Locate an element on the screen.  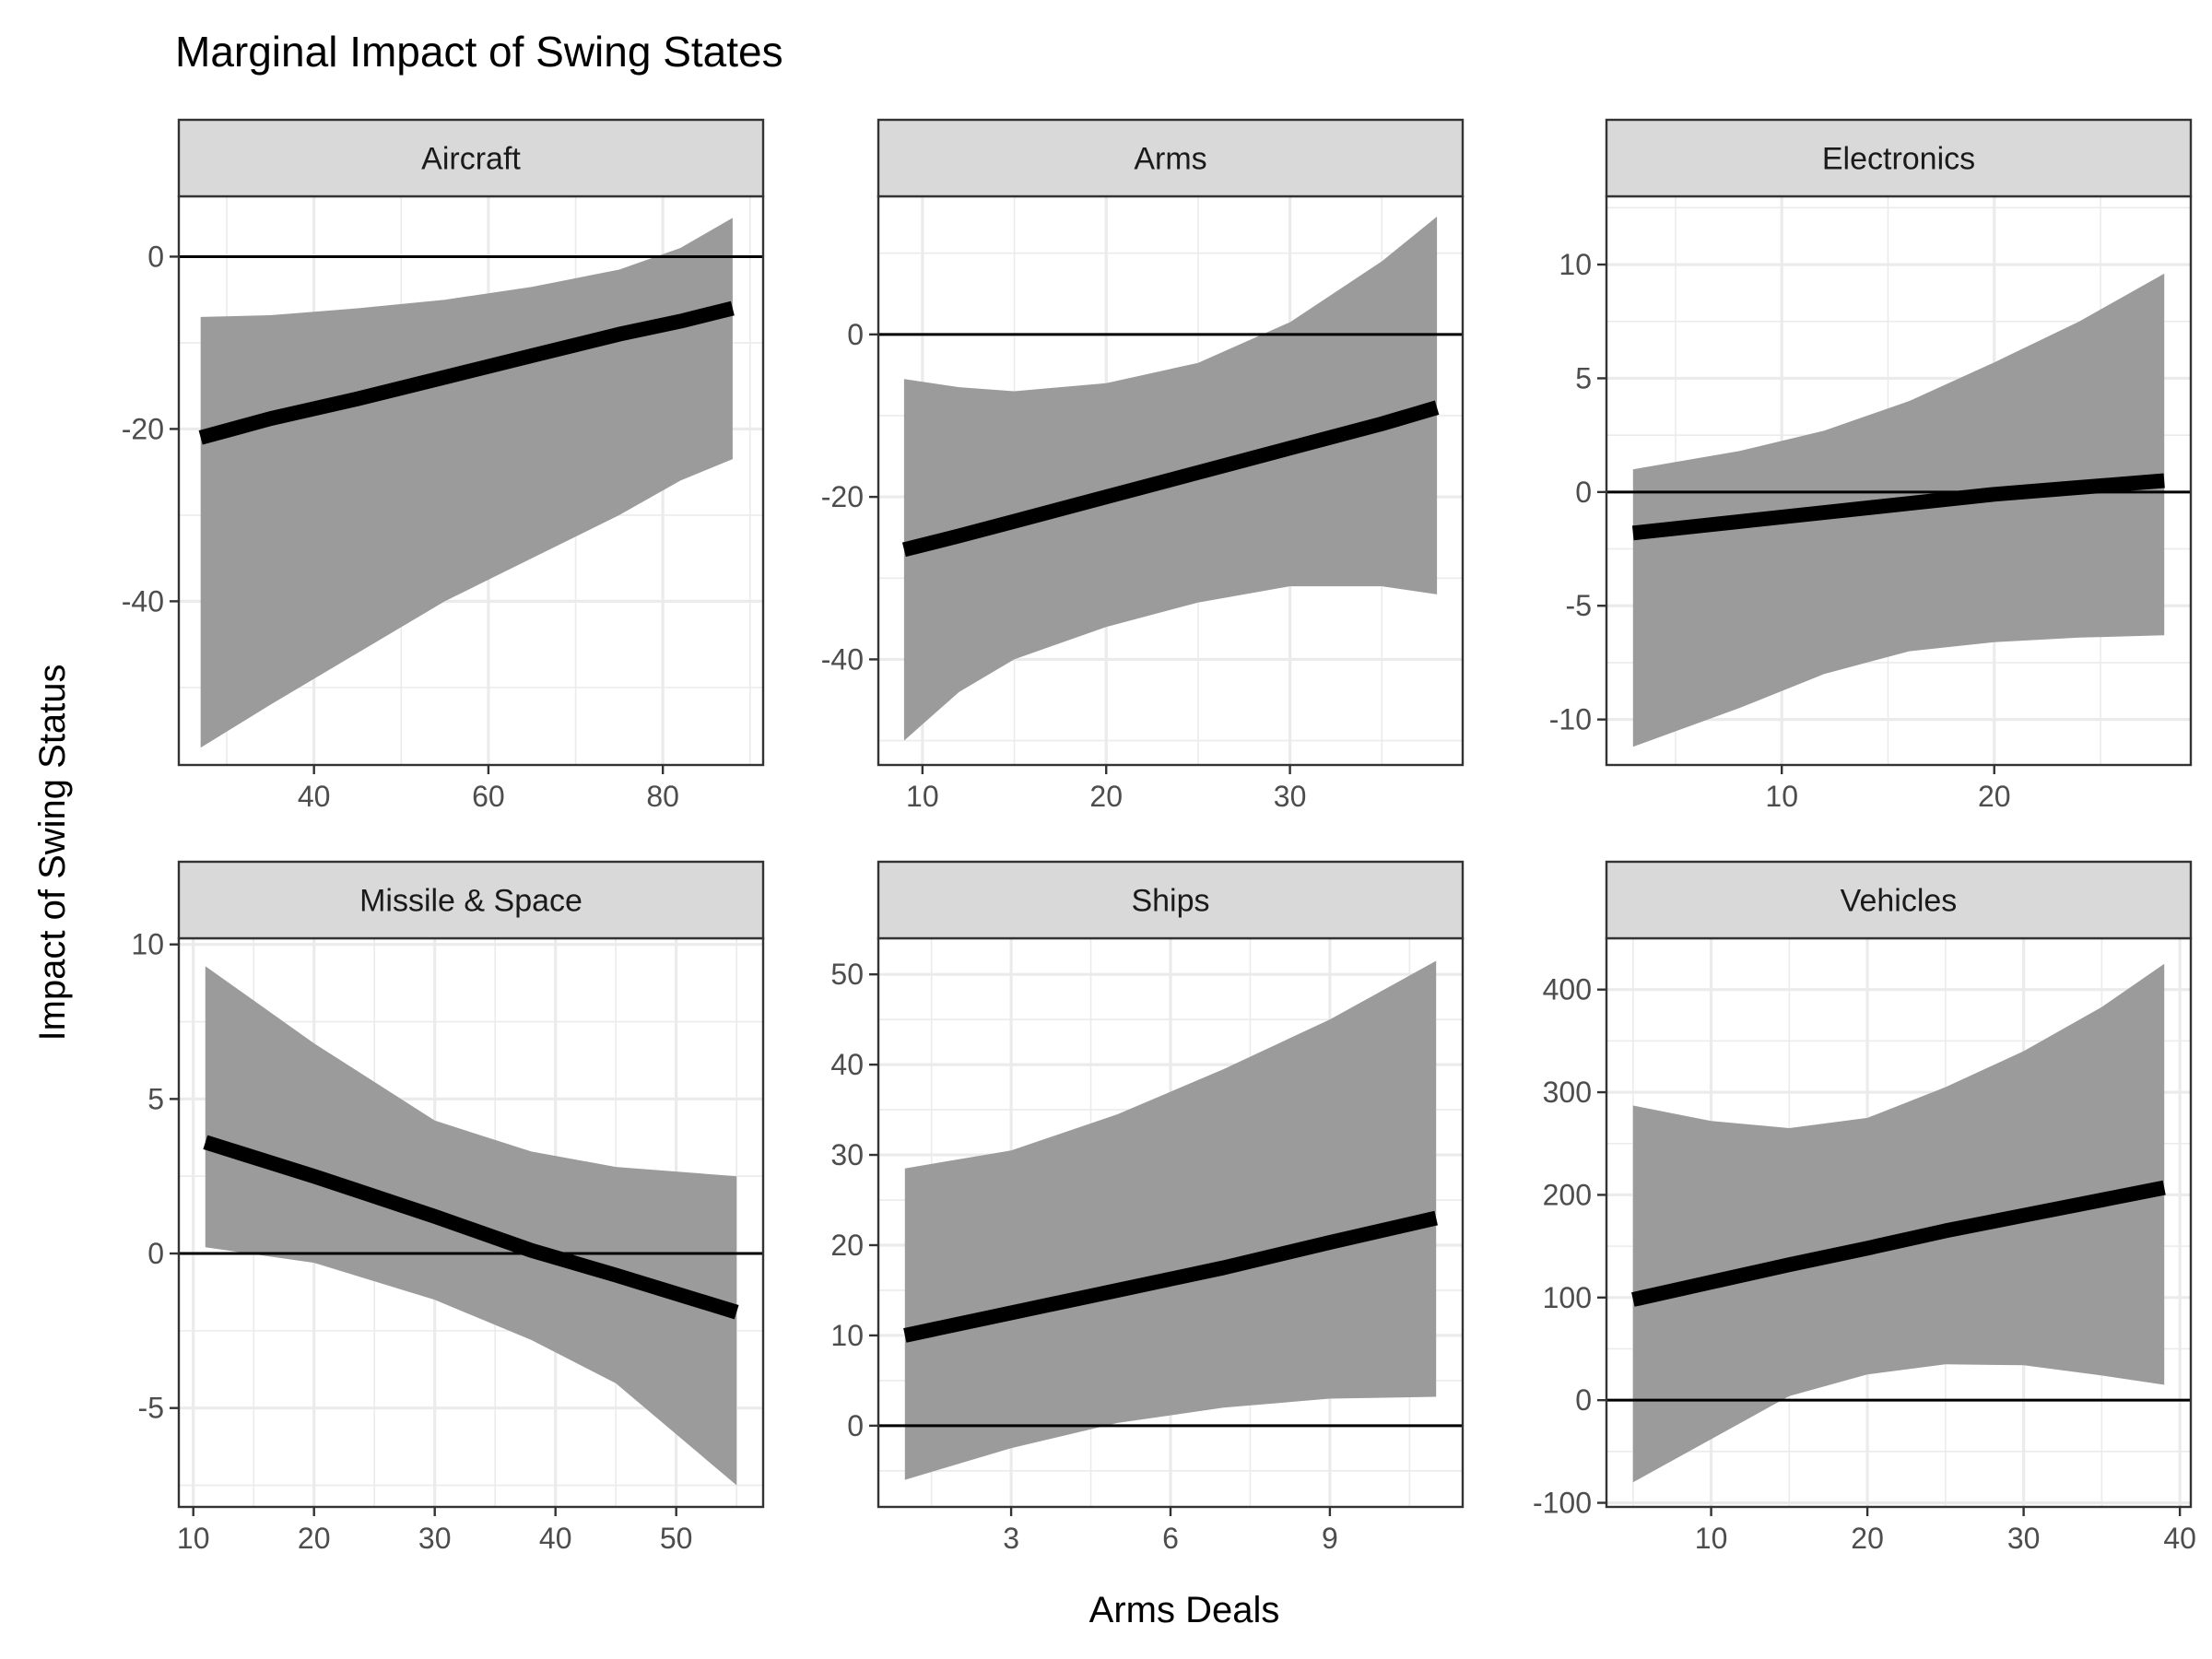
facet-label: Ships is located at coordinates (1170, 901).